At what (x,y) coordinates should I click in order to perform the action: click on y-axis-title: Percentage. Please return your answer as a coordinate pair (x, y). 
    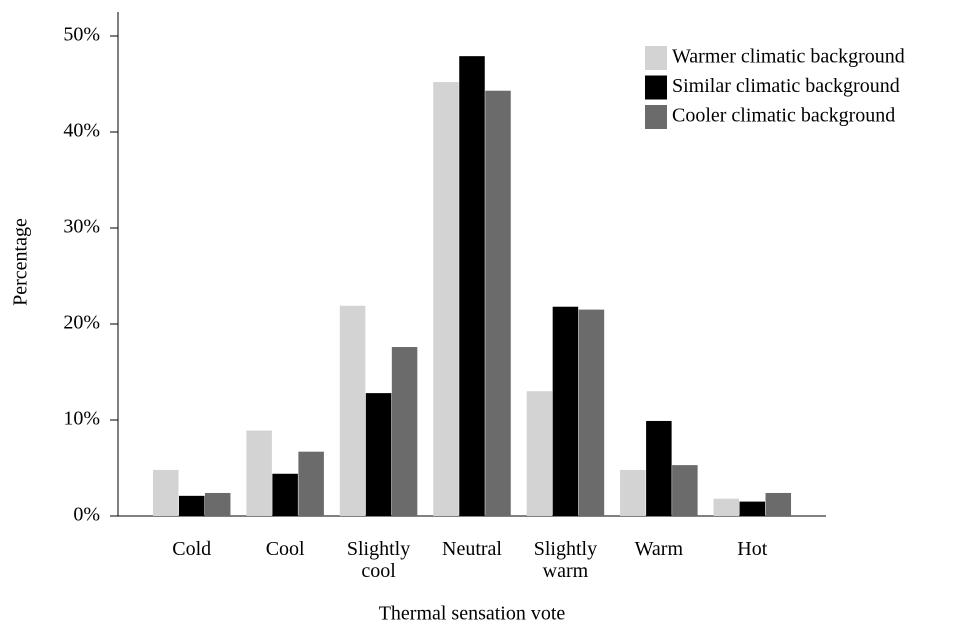
    Looking at the image, I should click on (21, 262).